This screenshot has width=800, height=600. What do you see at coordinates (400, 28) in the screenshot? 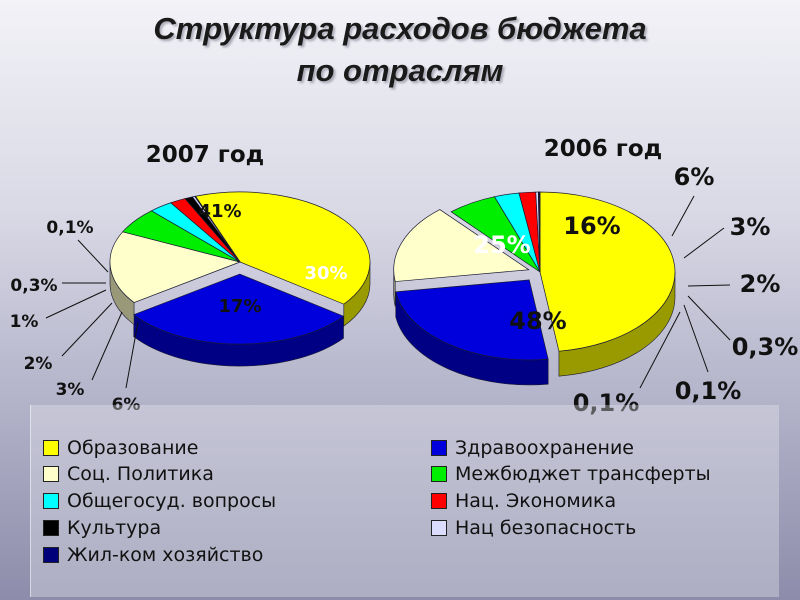
I see `title-line-1: Структура расходов бюджета` at bounding box center [400, 28].